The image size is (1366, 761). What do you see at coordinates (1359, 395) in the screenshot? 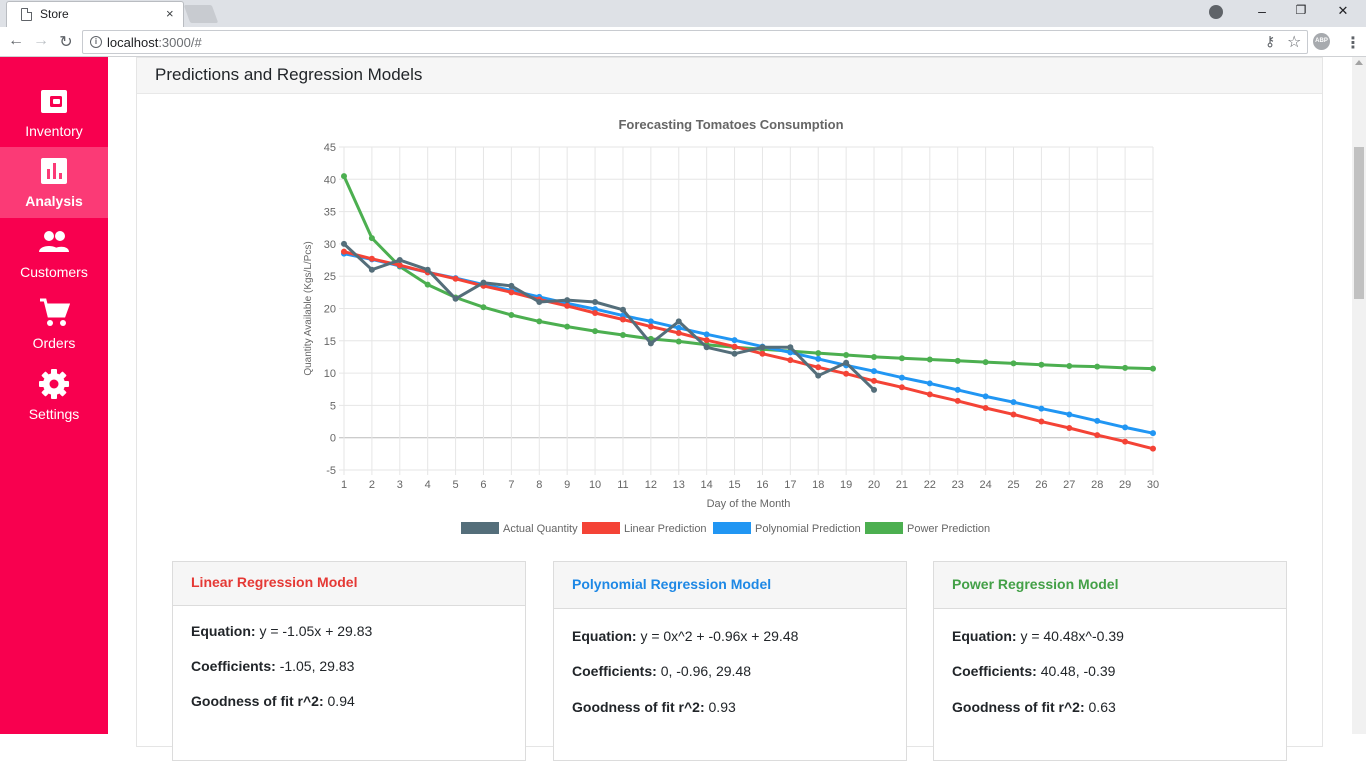
I see `page-scrollbar` at bounding box center [1359, 395].